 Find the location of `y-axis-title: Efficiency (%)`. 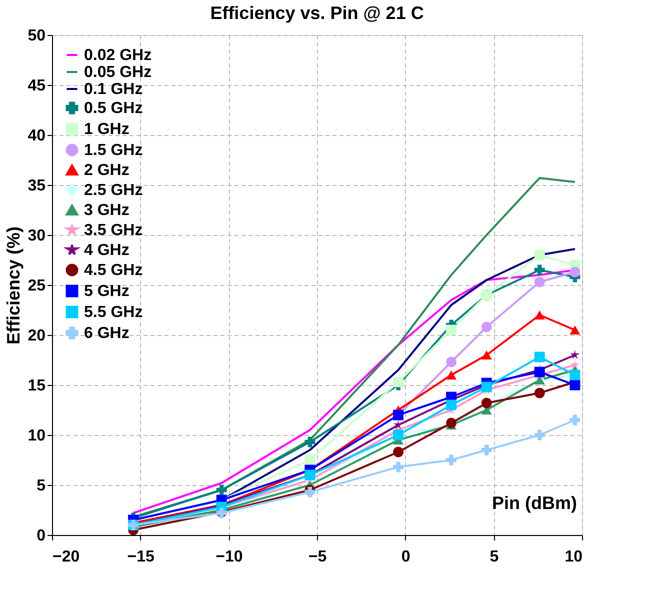

y-axis-title: Efficiency (%) is located at coordinates (14, 285).